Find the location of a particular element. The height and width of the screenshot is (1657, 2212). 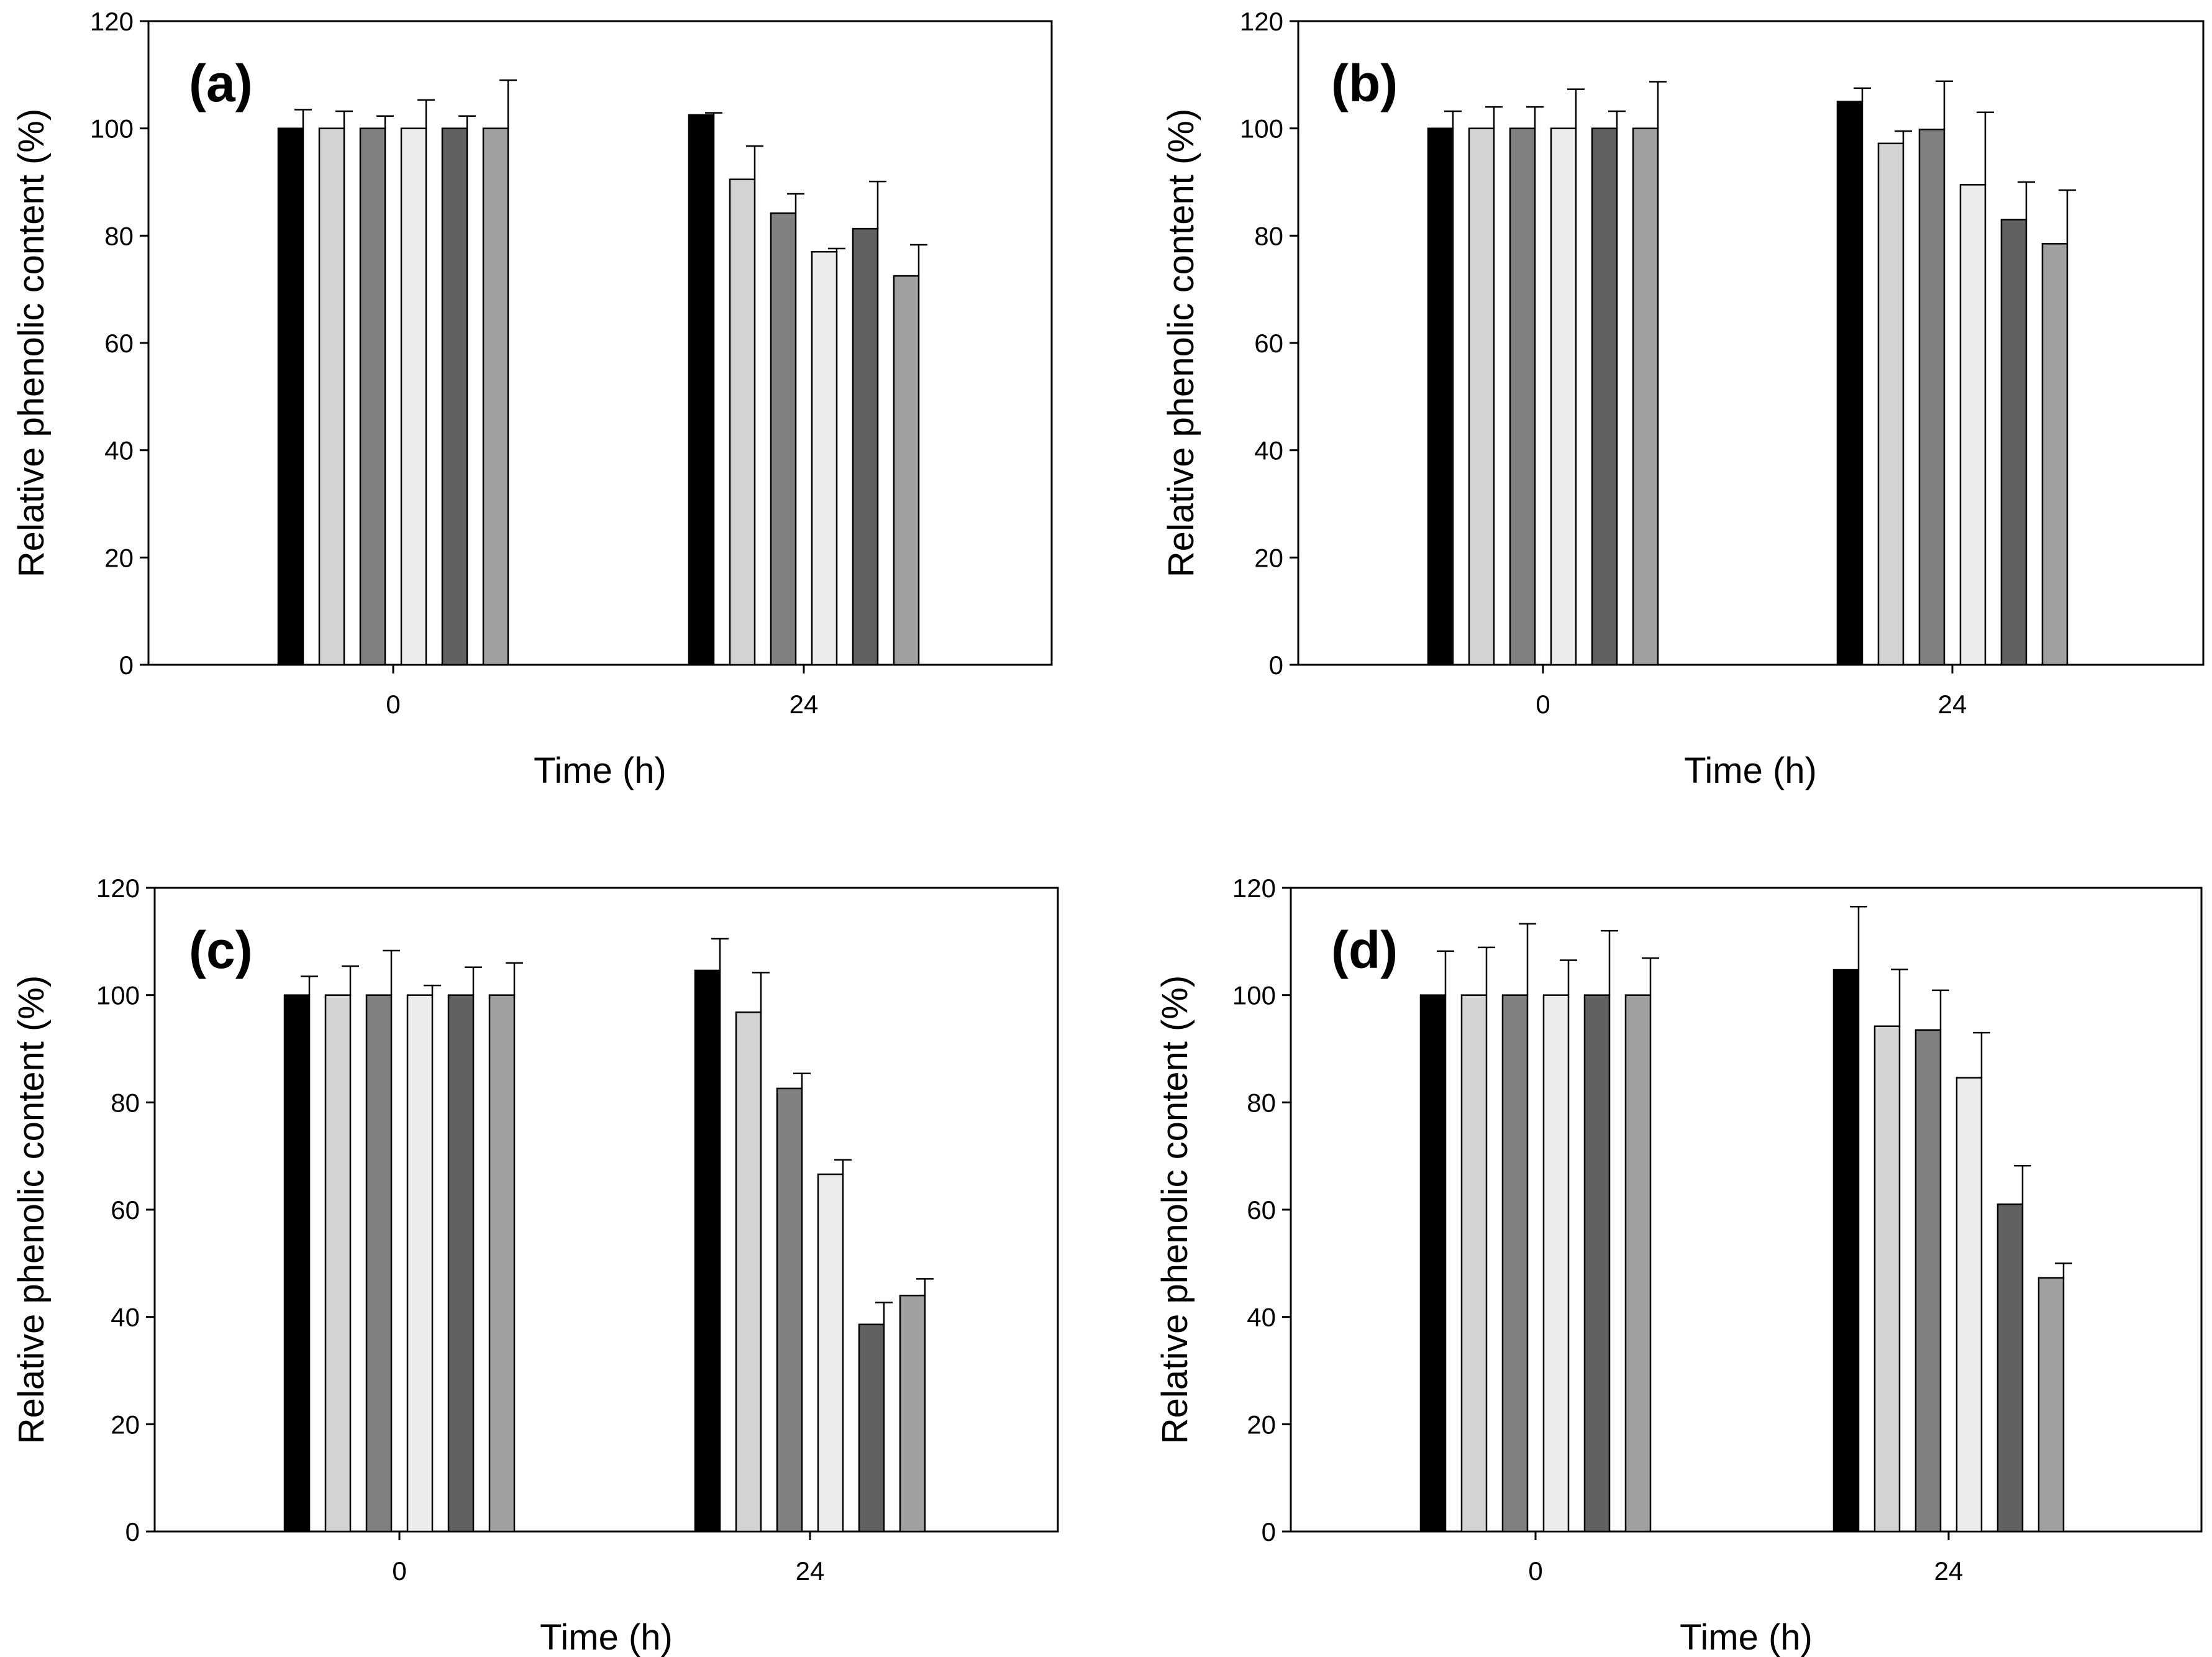

panel-label: (b) is located at coordinates (1364, 83).